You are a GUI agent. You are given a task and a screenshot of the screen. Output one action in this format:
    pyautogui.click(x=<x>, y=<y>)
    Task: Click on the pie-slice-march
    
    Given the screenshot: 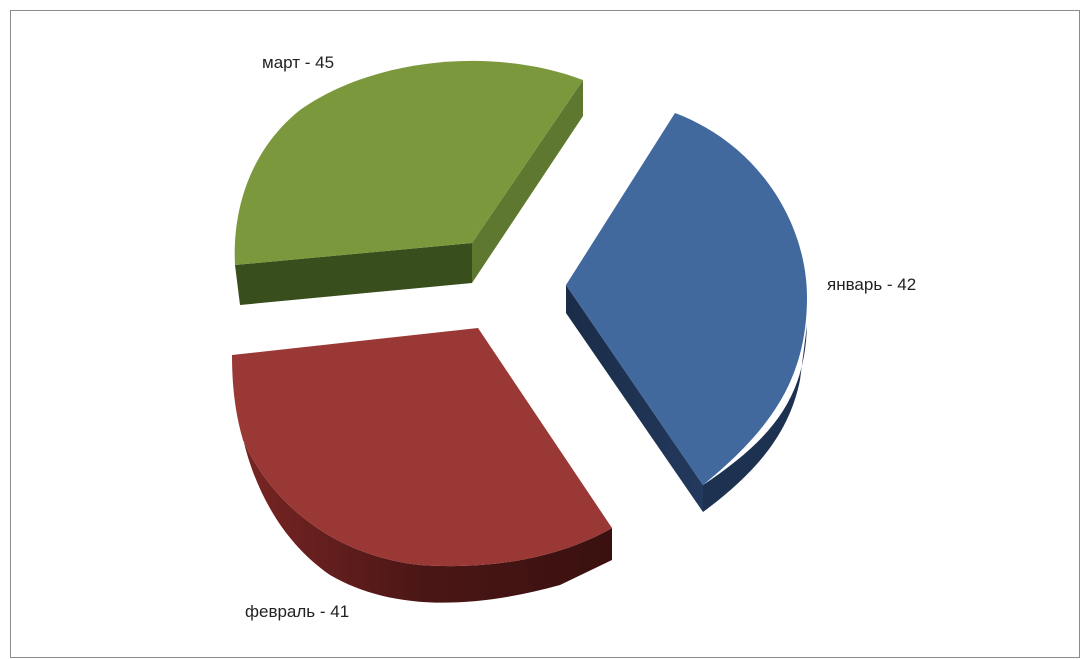 What is the action you would take?
    pyautogui.click(x=408, y=182)
    